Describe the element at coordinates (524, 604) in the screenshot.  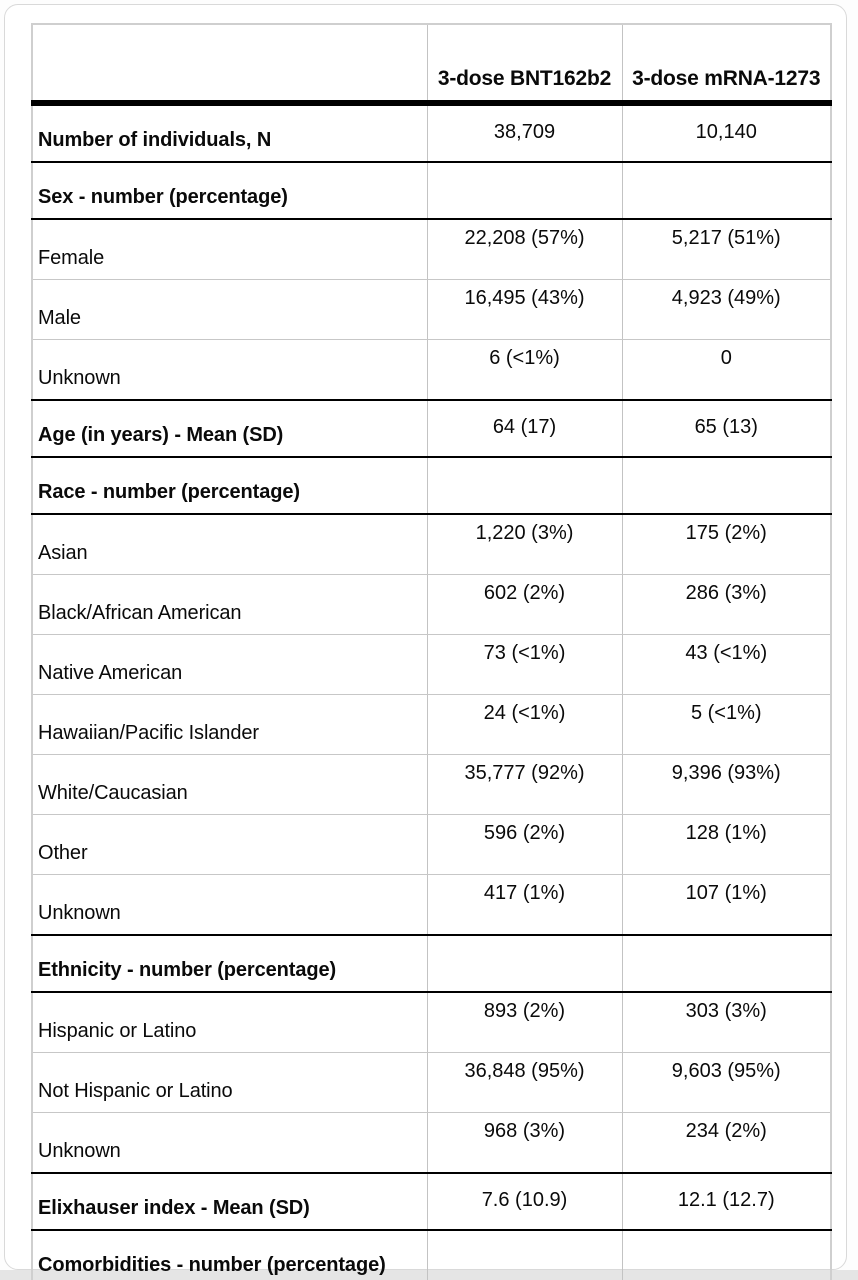
I see `row-value-bnt162b2: 602 (2%)` at that location.